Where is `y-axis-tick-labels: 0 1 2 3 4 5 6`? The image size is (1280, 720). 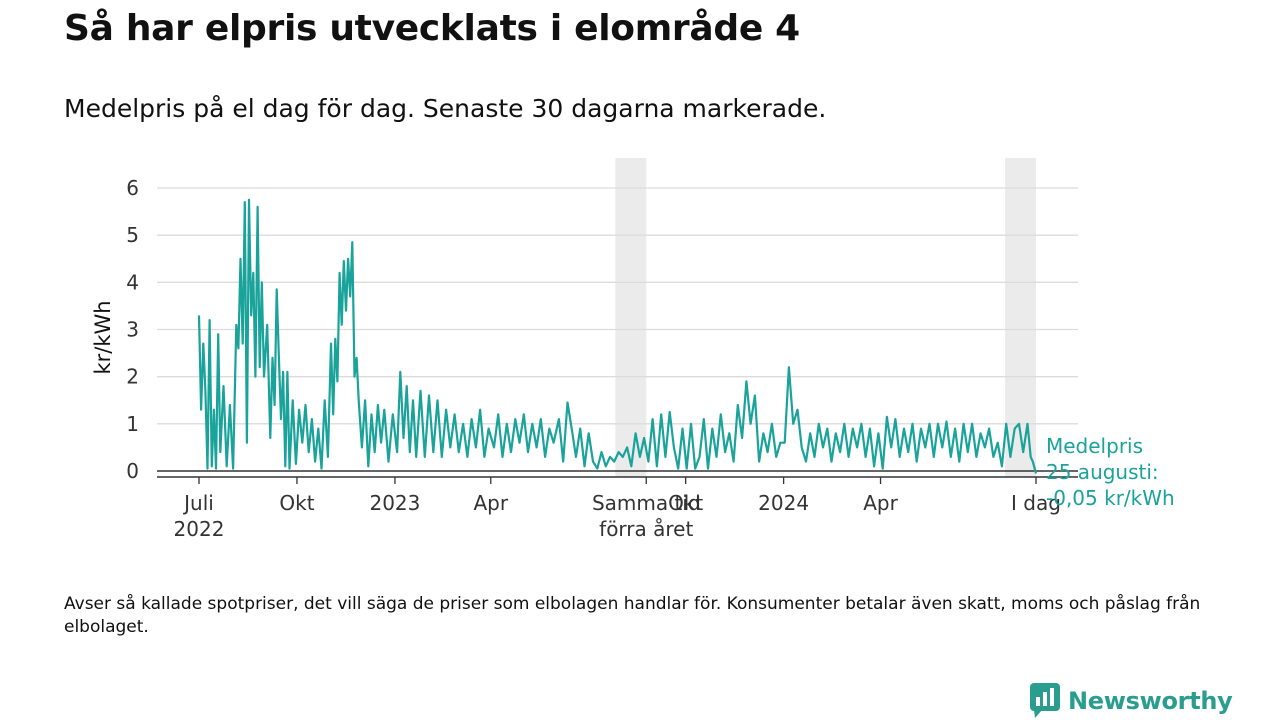
y-axis-tick-labels: 0 1 2 3 4 5 6 is located at coordinates (132, 329).